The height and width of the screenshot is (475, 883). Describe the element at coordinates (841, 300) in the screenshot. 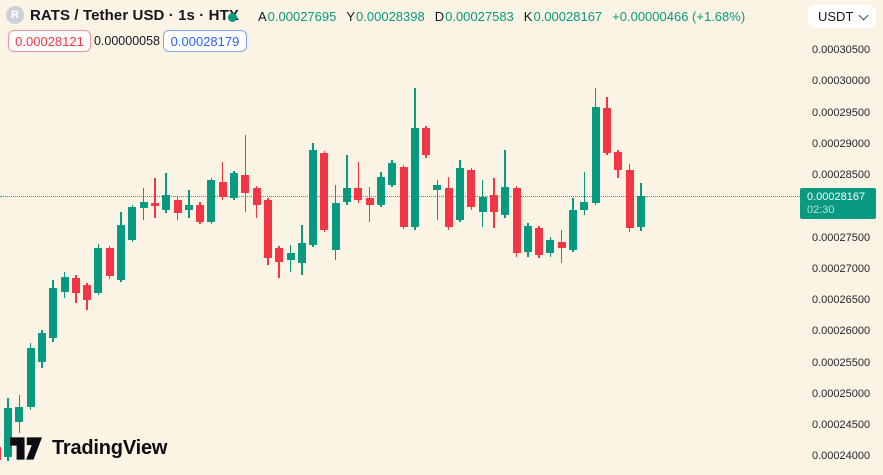

I see `price-axis-label: 0.00026500` at that location.